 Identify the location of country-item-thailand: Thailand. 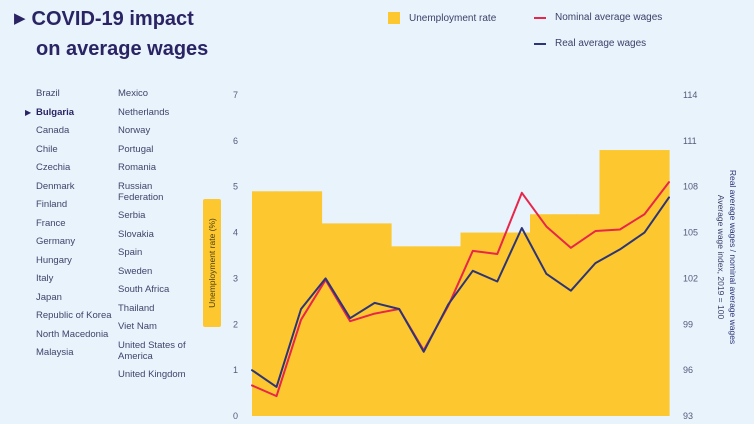
(136, 308).